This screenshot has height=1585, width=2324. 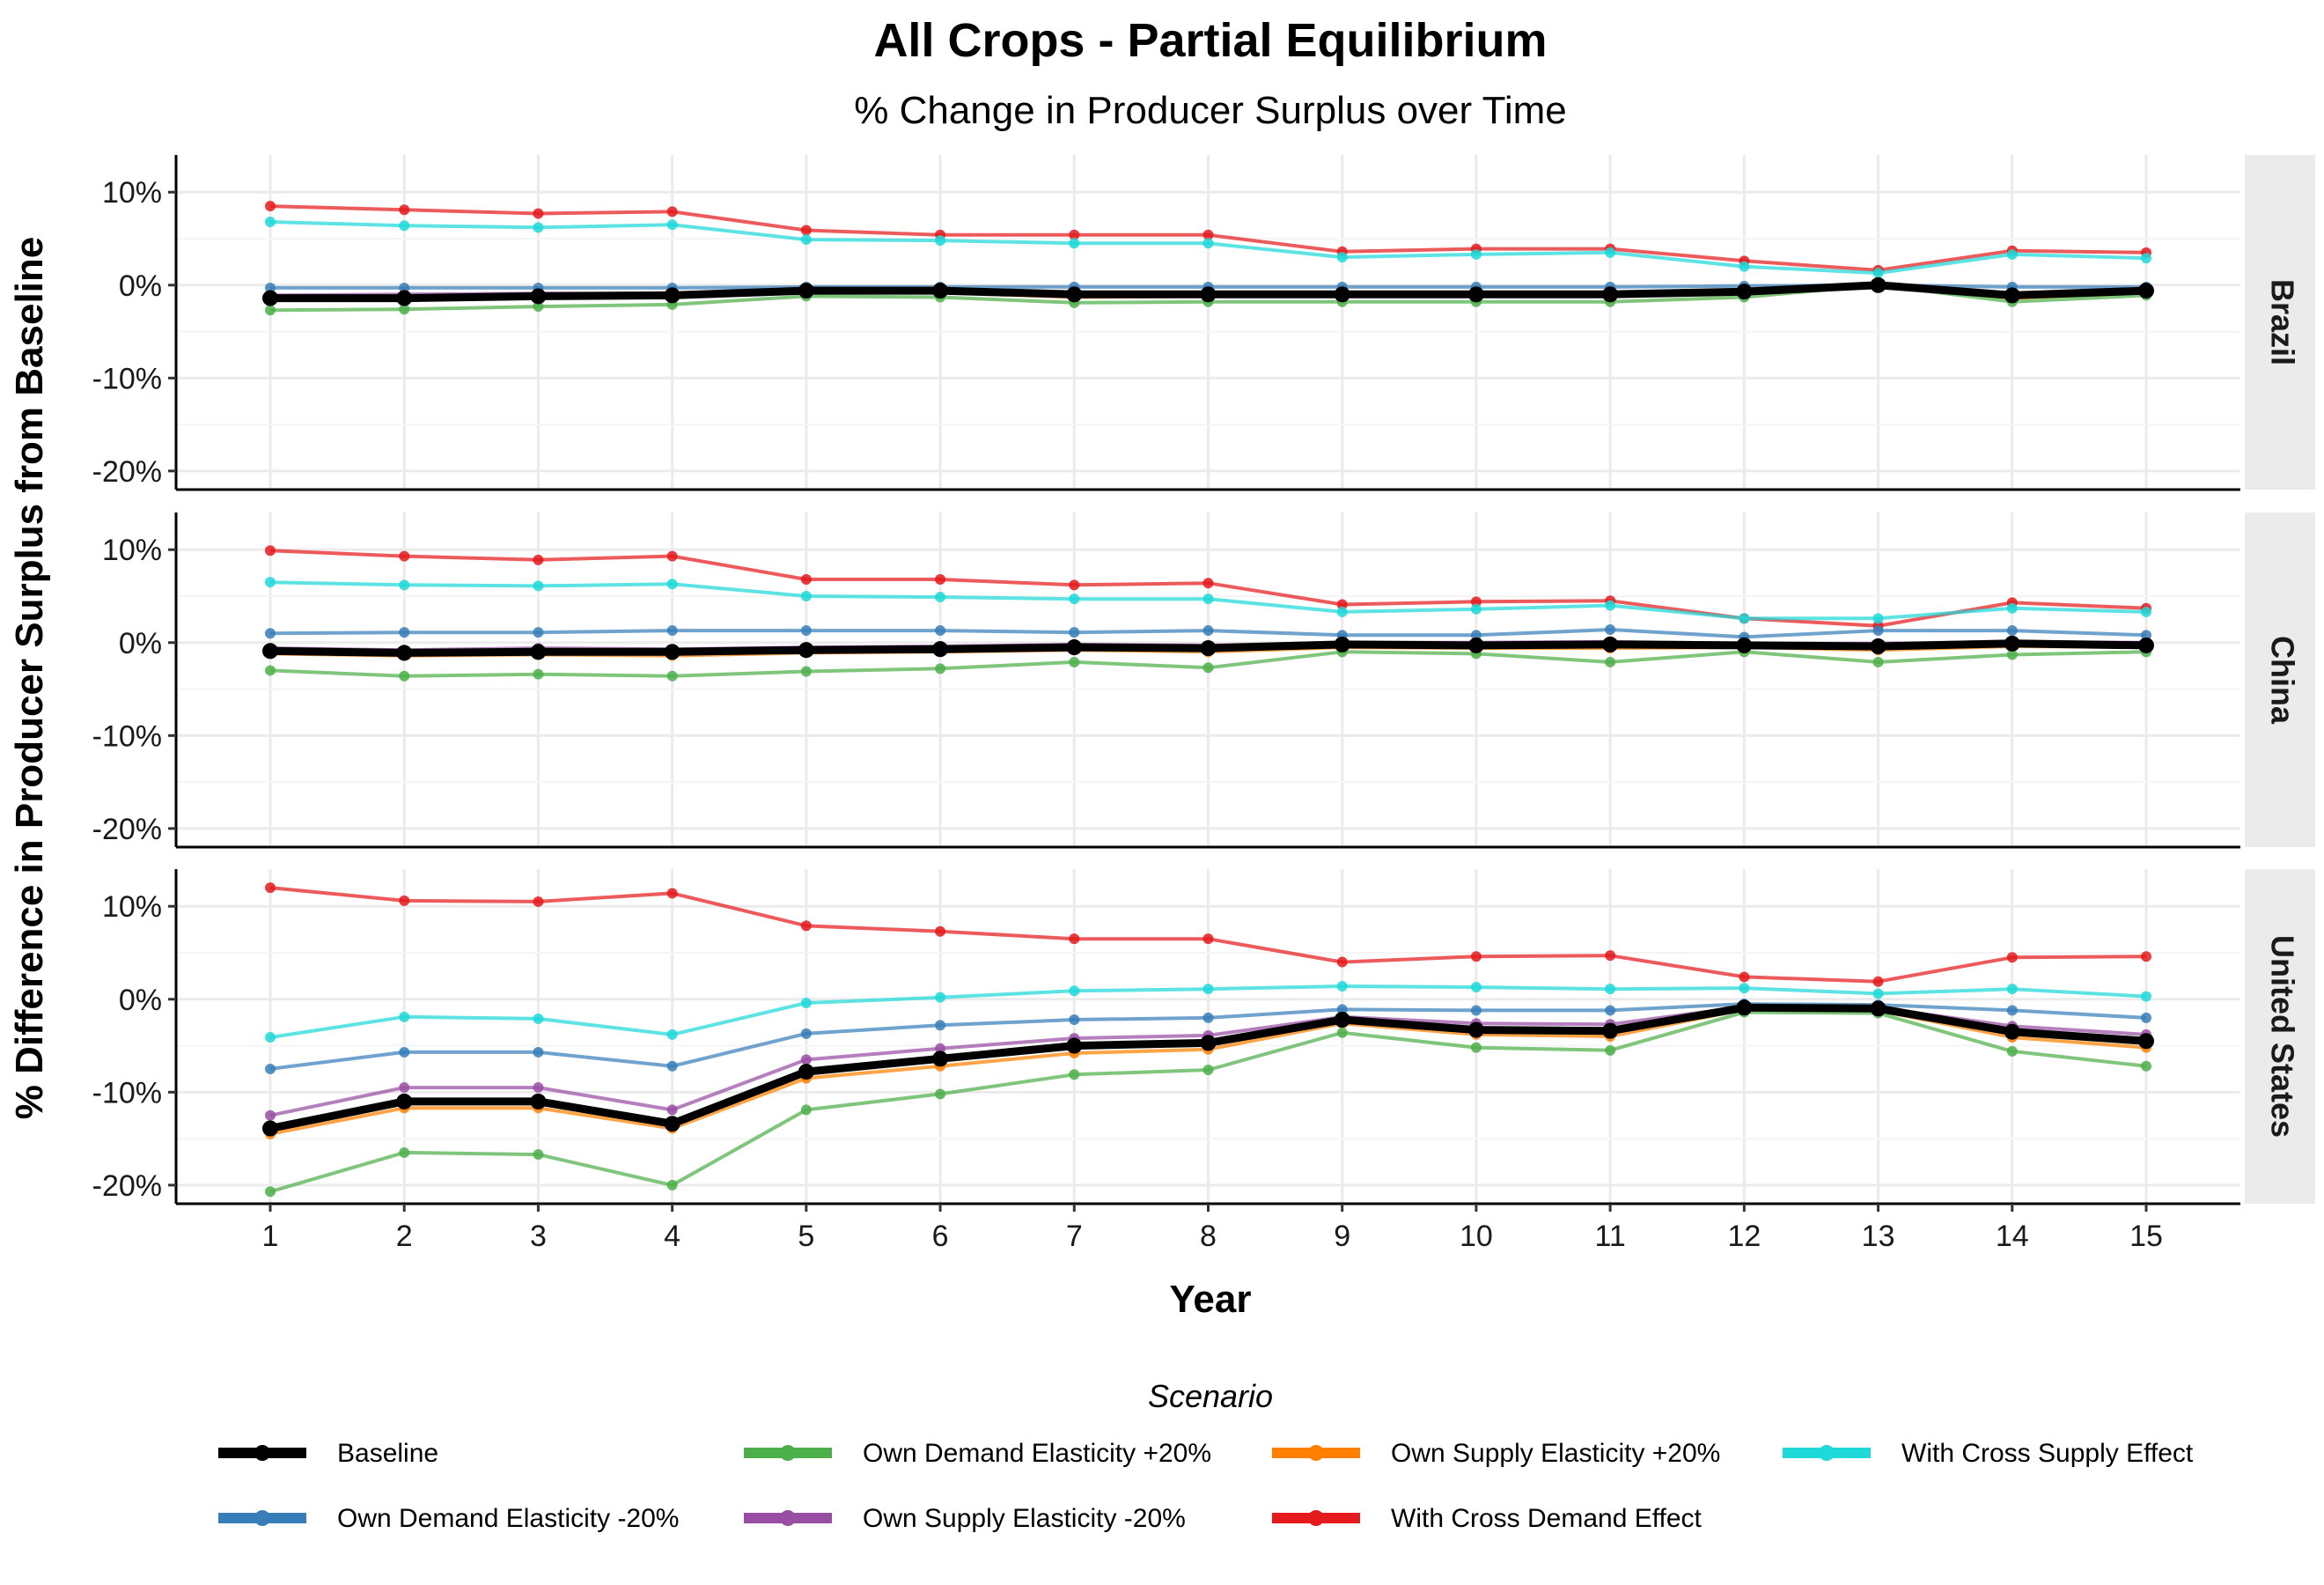 What do you see at coordinates (1210, 40) in the screenshot?
I see `chart-title: All Crops - Partial Equilibrium` at bounding box center [1210, 40].